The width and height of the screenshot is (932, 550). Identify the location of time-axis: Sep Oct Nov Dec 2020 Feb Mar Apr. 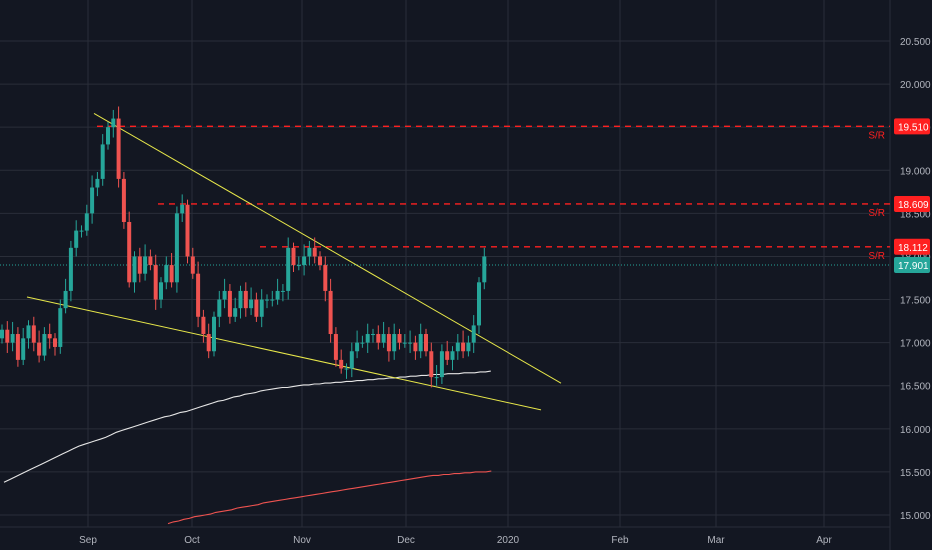
(455, 540).